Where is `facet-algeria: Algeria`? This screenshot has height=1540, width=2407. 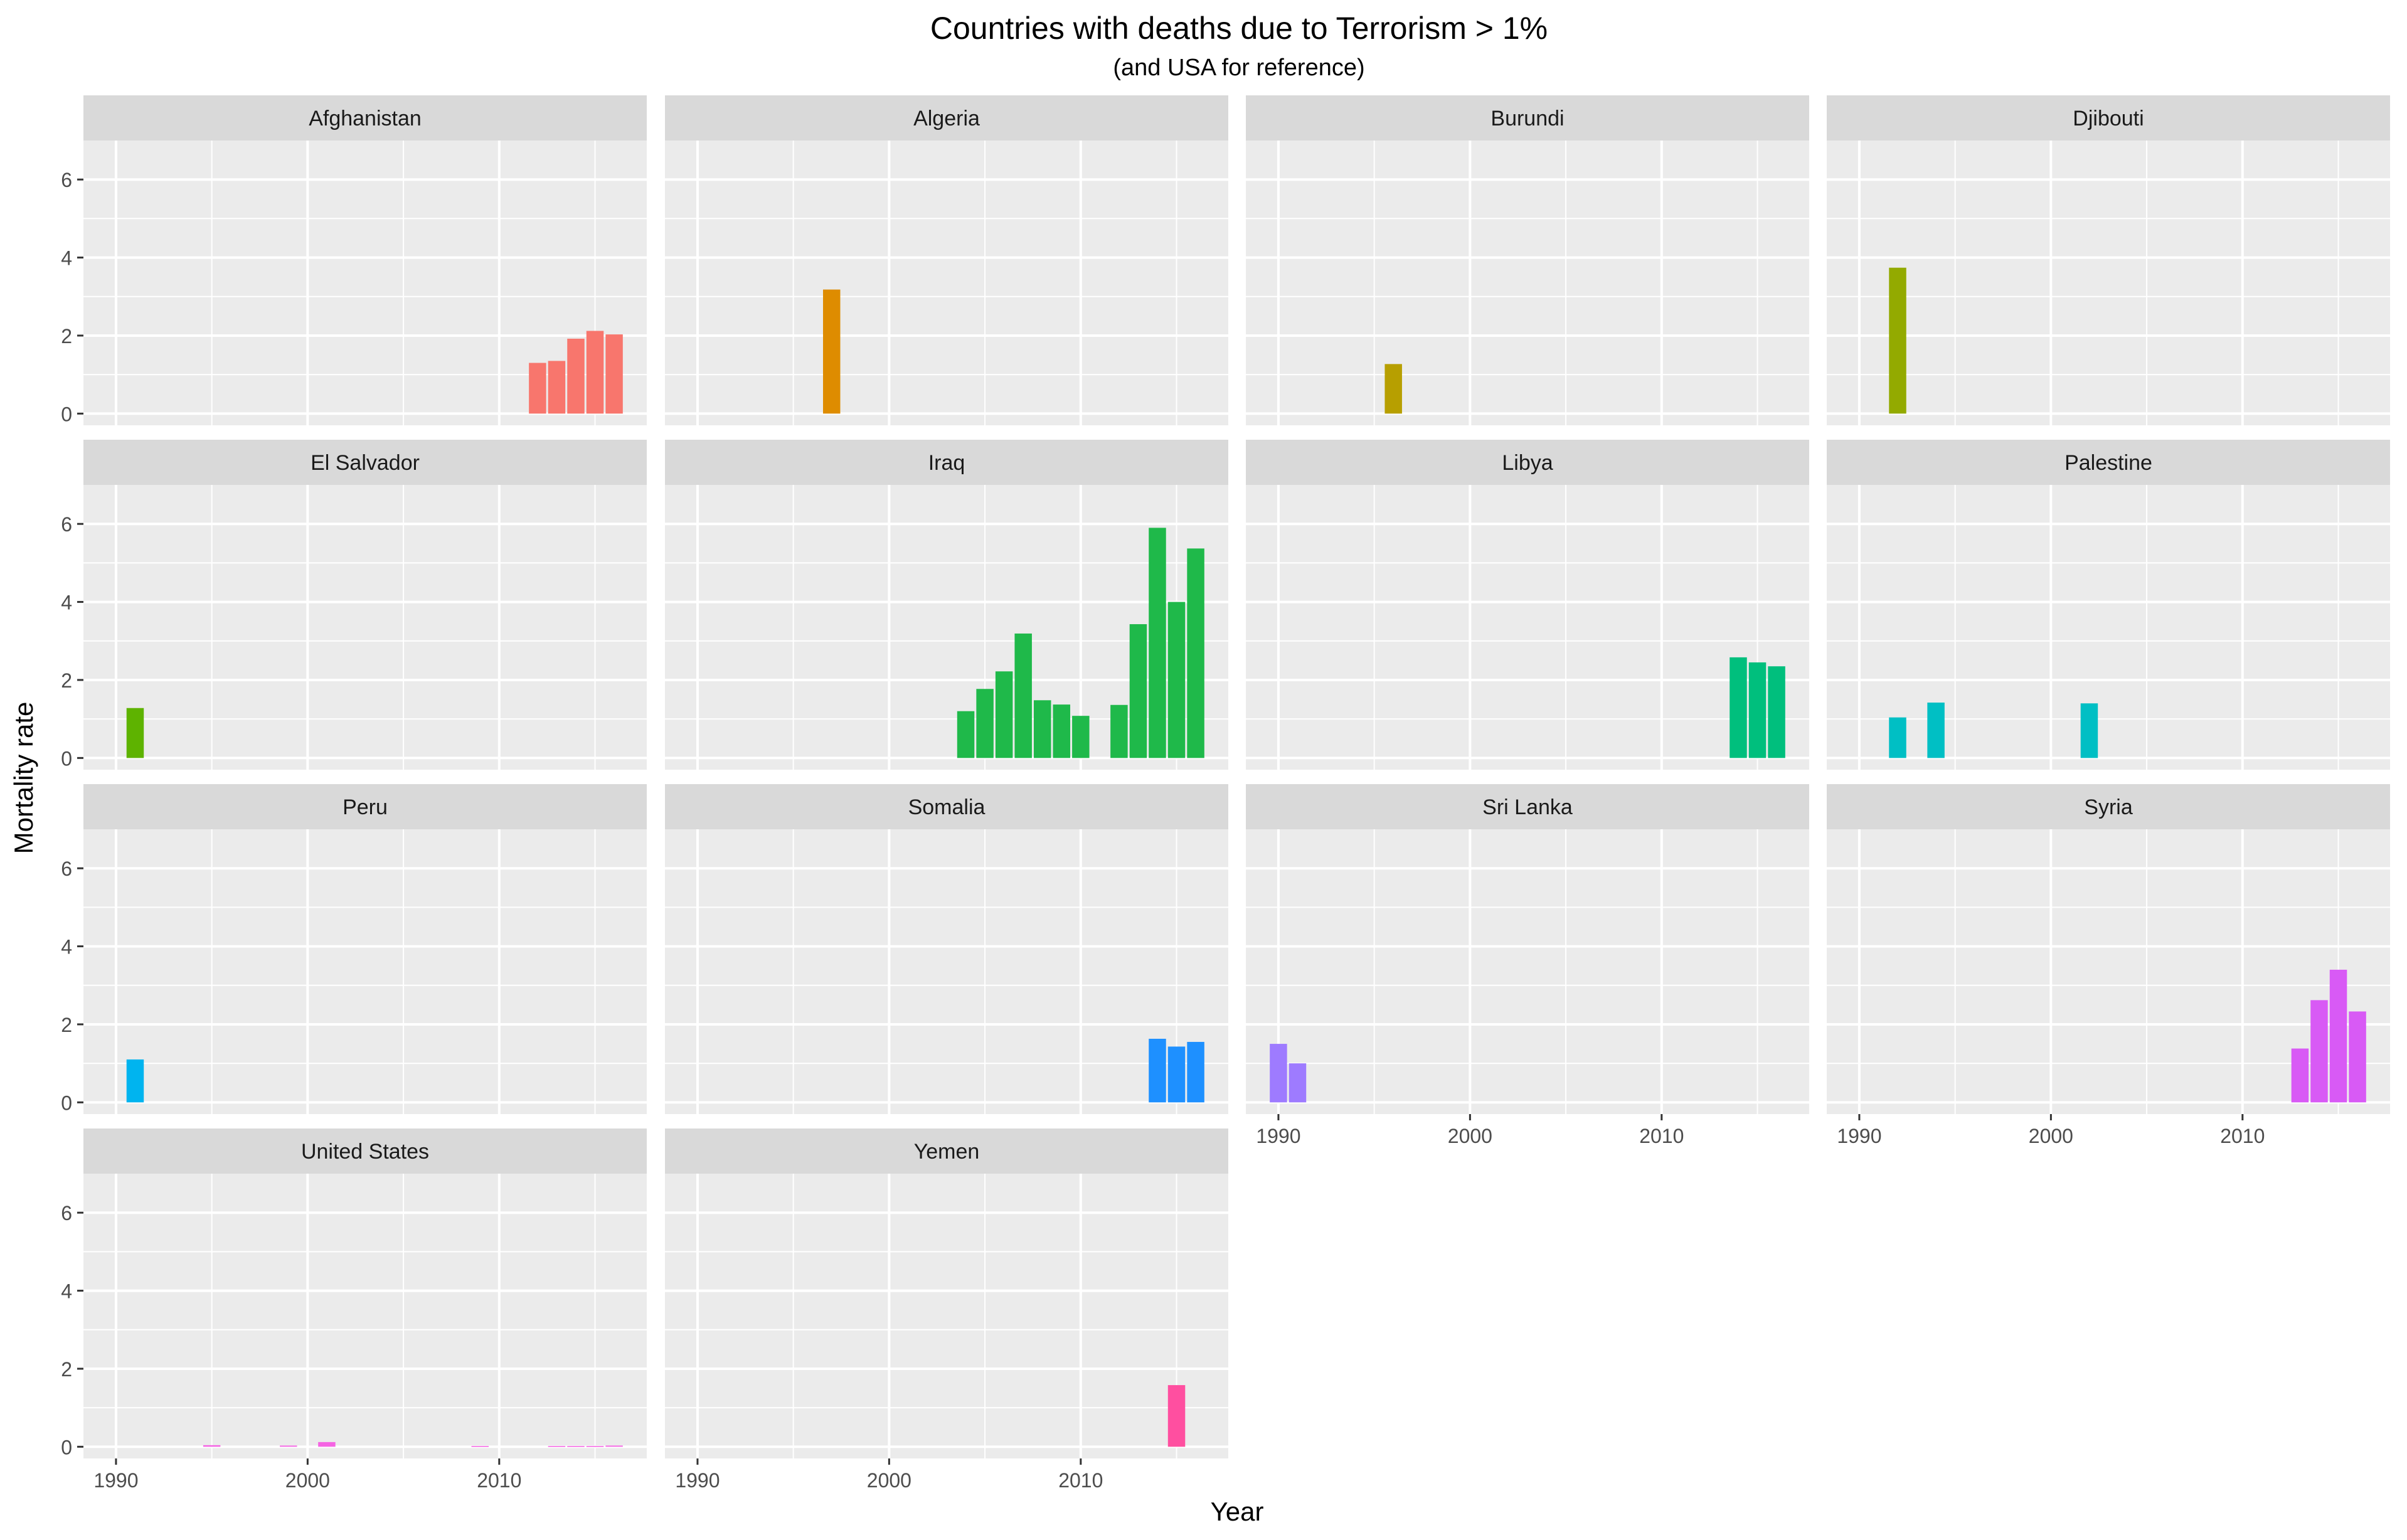 facet-algeria: Algeria is located at coordinates (946, 260).